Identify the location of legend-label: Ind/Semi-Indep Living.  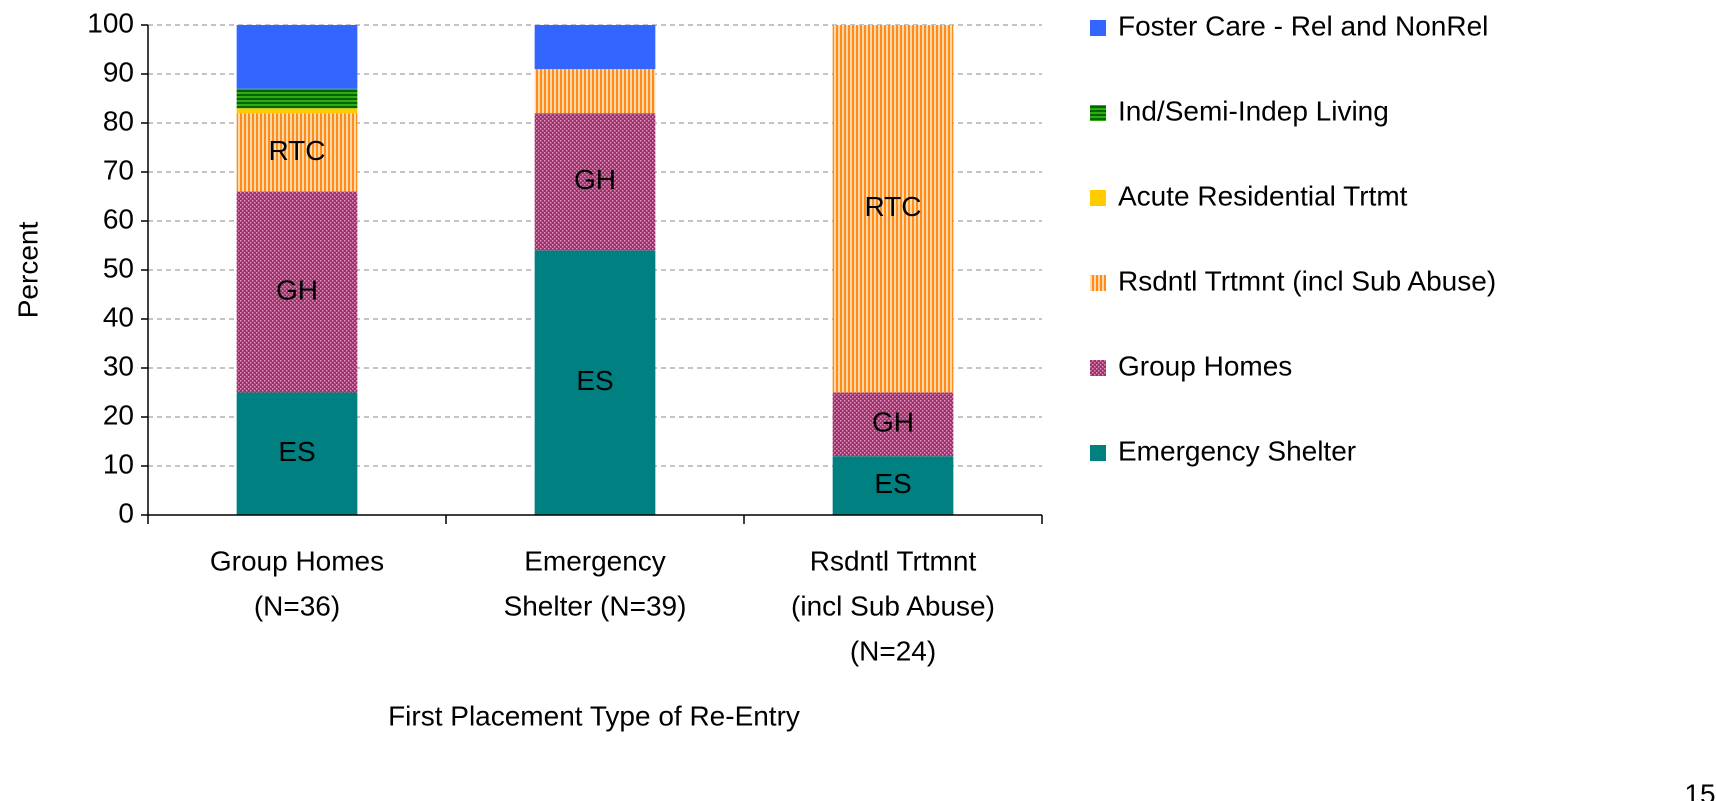
(1253, 110).